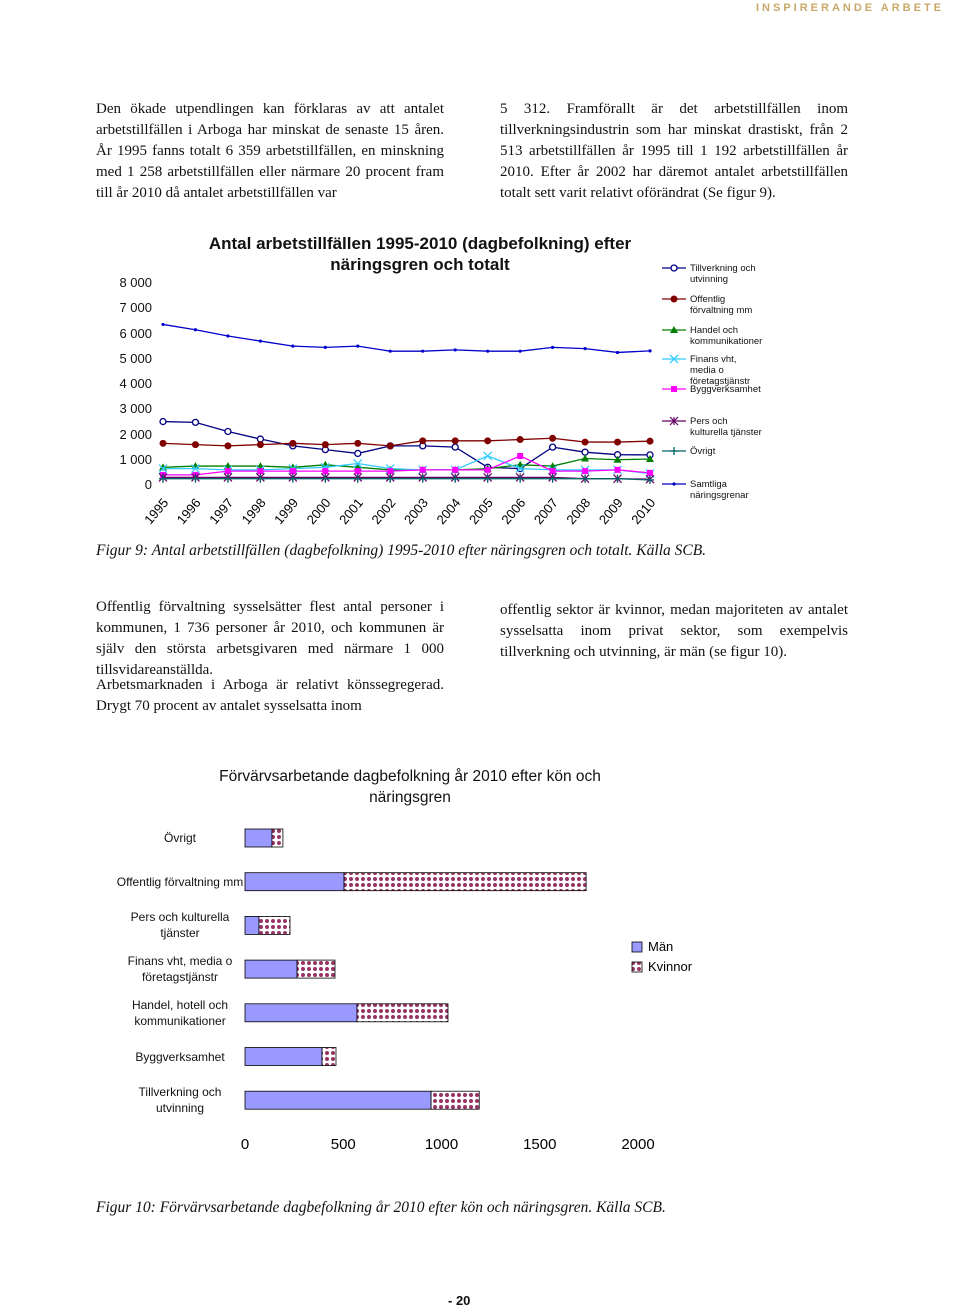  What do you see at coordinates (180, 1056) in the screenshot?
I see `category-label: Byggverksamhet` at bounding box center [180, 1056].